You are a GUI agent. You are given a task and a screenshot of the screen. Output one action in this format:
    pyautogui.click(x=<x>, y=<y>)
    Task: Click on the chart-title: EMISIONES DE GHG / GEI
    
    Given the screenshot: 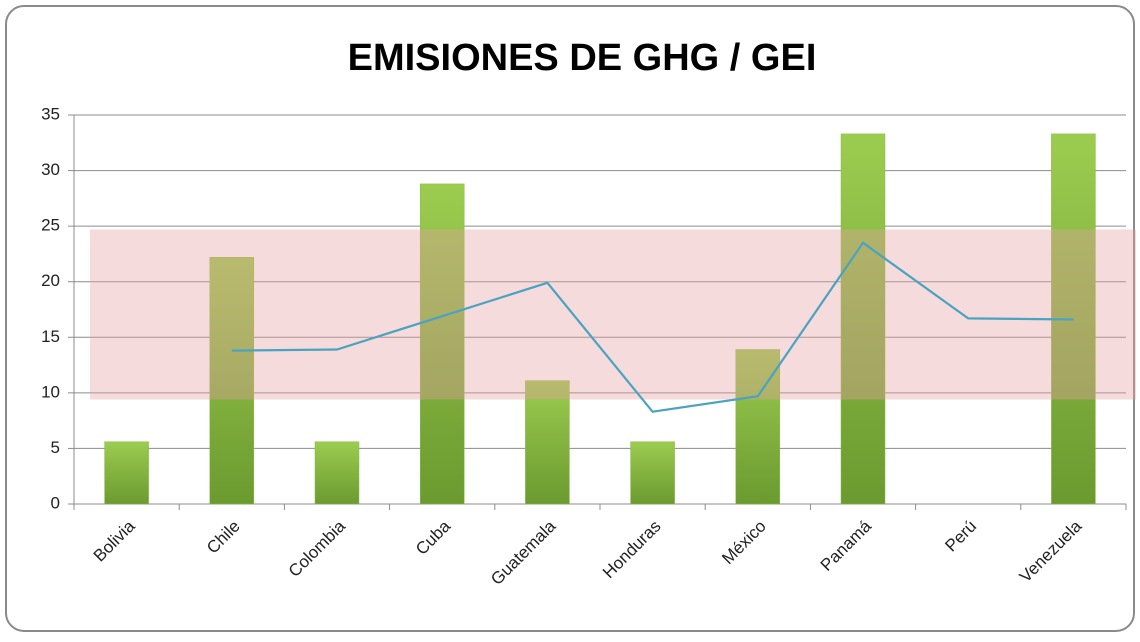 What is the action you would take?
    pyautogui.click(x=582, y=58)
    